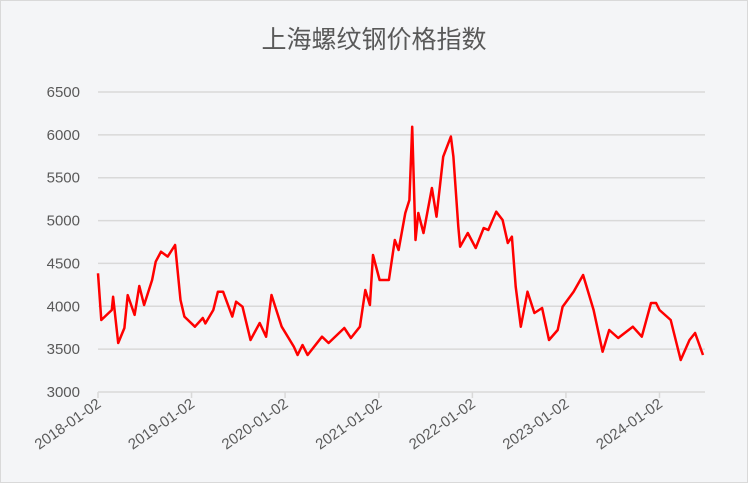 This screenshot has height=483, width=748. Describe the element at coordinates (63, 92) in the screenshot. I see `y-tick-label: 6500` at that location.